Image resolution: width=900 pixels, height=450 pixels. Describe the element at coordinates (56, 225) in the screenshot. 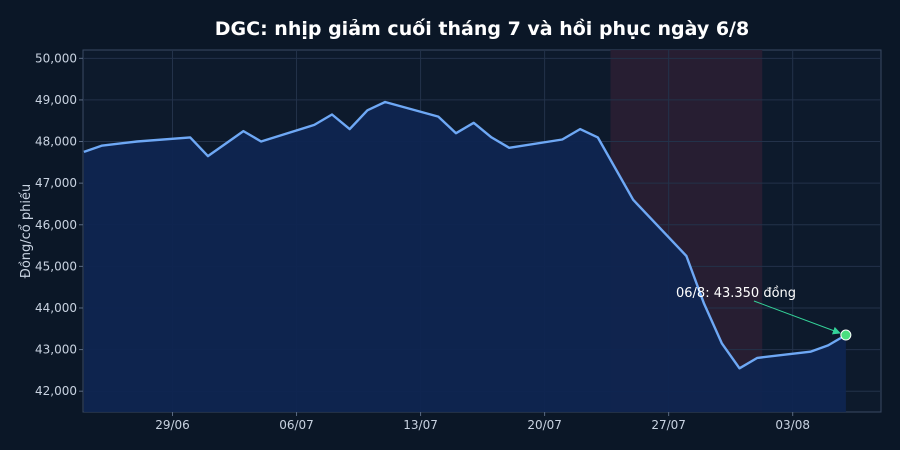

I see `y-tick-label: 46,000` at that location.